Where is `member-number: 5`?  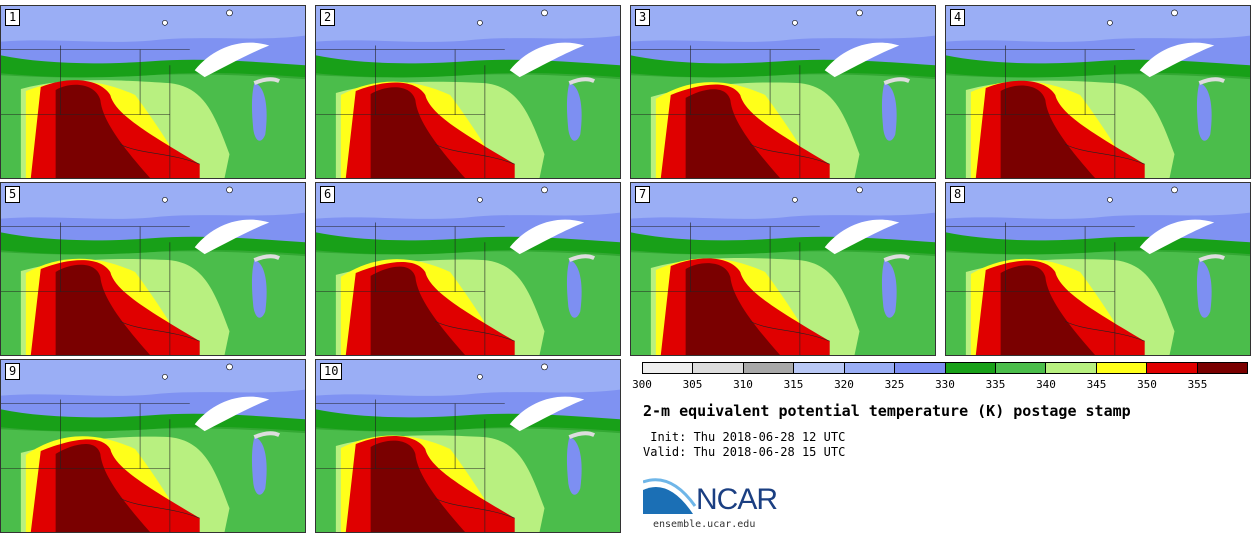
member-number: 5 is located at coordinates (13, 194).